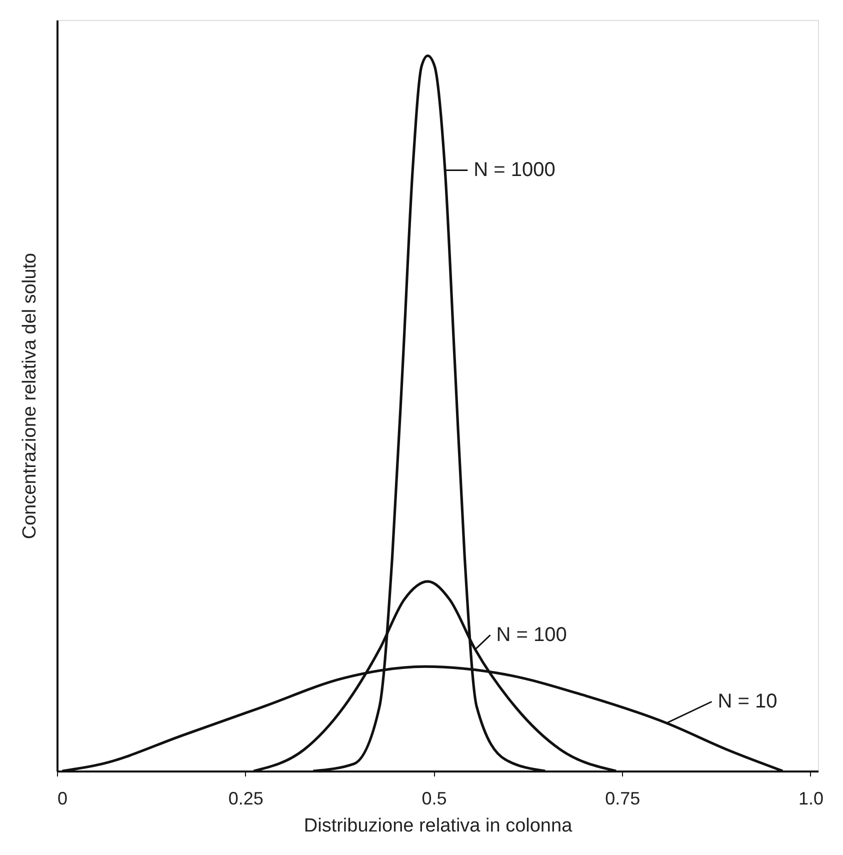  I want to click on x-tick-label: 0.5, so click(434, 798).